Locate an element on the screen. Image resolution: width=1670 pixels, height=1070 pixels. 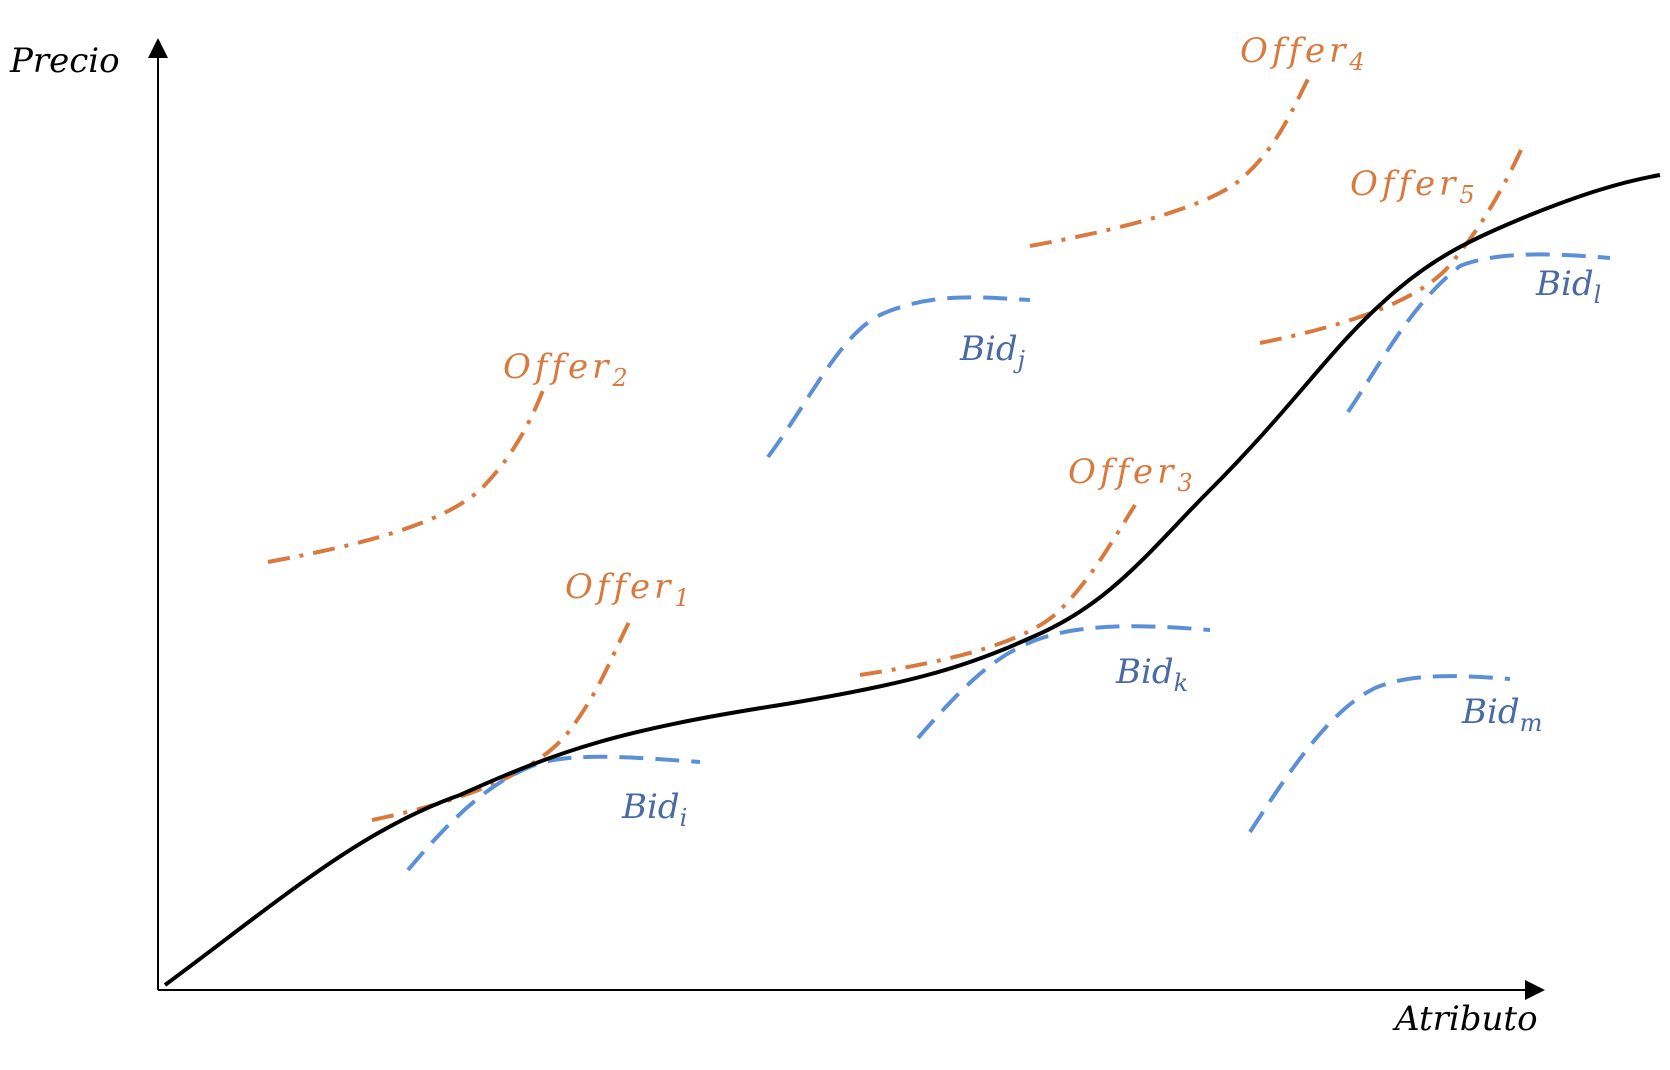
bid-label-j-base: Bid is located at coordinates (988, 349).